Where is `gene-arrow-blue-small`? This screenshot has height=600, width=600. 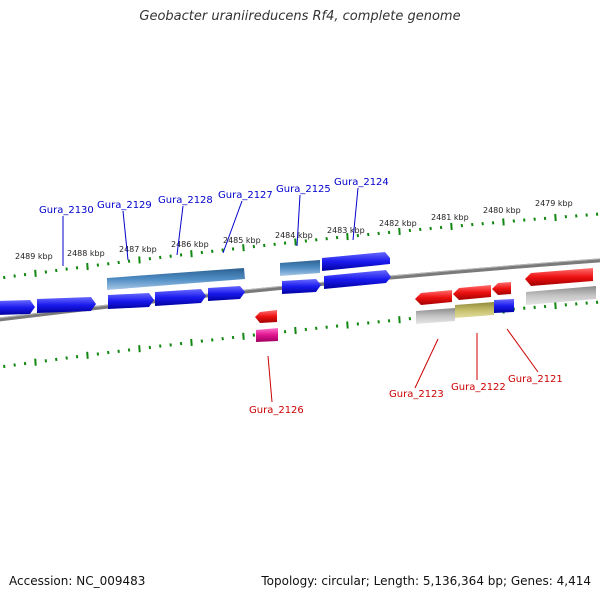
gene-arrow-blue-small is located at coordinates (504, 306).